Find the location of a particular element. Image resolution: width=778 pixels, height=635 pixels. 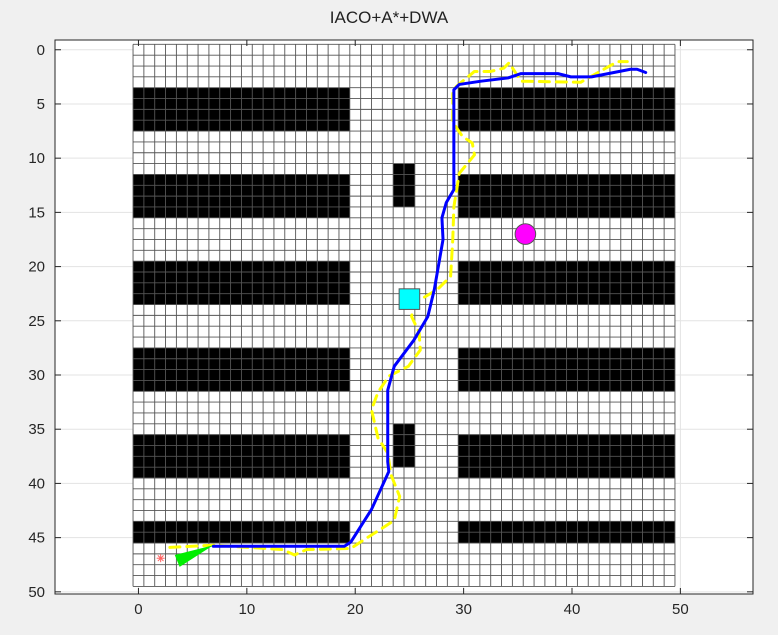

start-star-marker is located at coordinates (160, 558).